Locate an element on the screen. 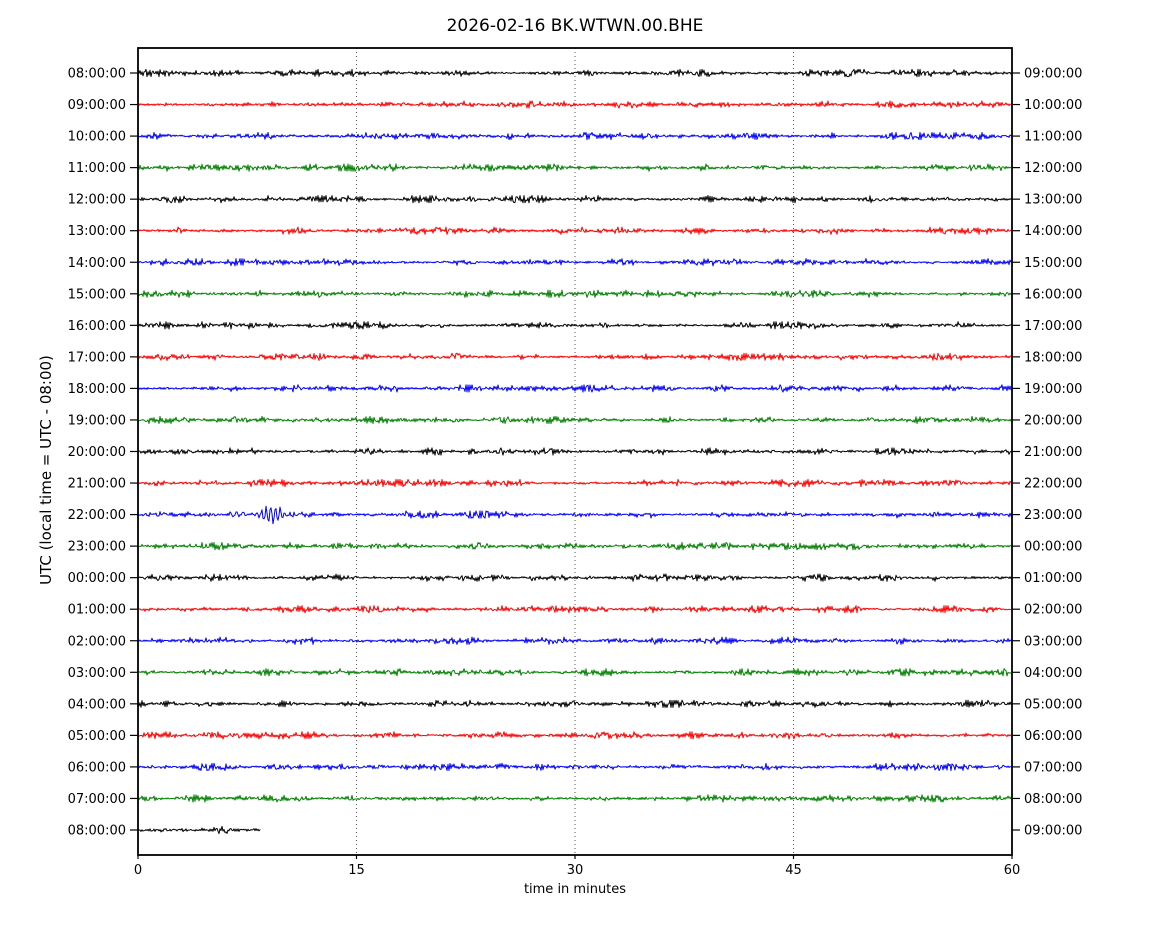 This screenshot has height=950, width=1150. left-time-label-8: 16:00:00 is located at coordinates (97, 326).